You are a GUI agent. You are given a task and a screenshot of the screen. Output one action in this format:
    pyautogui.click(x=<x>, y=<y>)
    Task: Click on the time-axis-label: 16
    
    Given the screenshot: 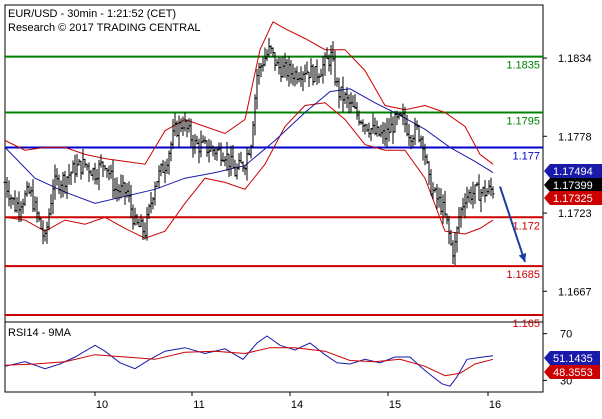 What is the action you would take?
    pyautogui.click(x=495, y=405)
    